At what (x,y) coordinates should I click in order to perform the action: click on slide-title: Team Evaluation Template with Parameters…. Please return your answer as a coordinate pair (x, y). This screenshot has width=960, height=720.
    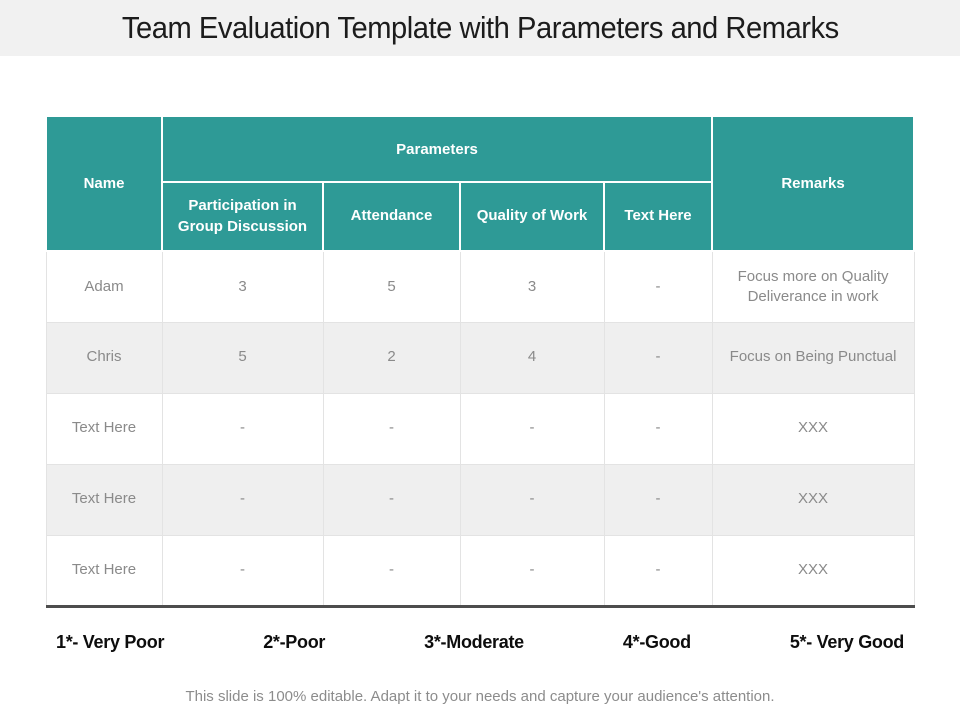
    Looking at the image, I should click on (480, 27).